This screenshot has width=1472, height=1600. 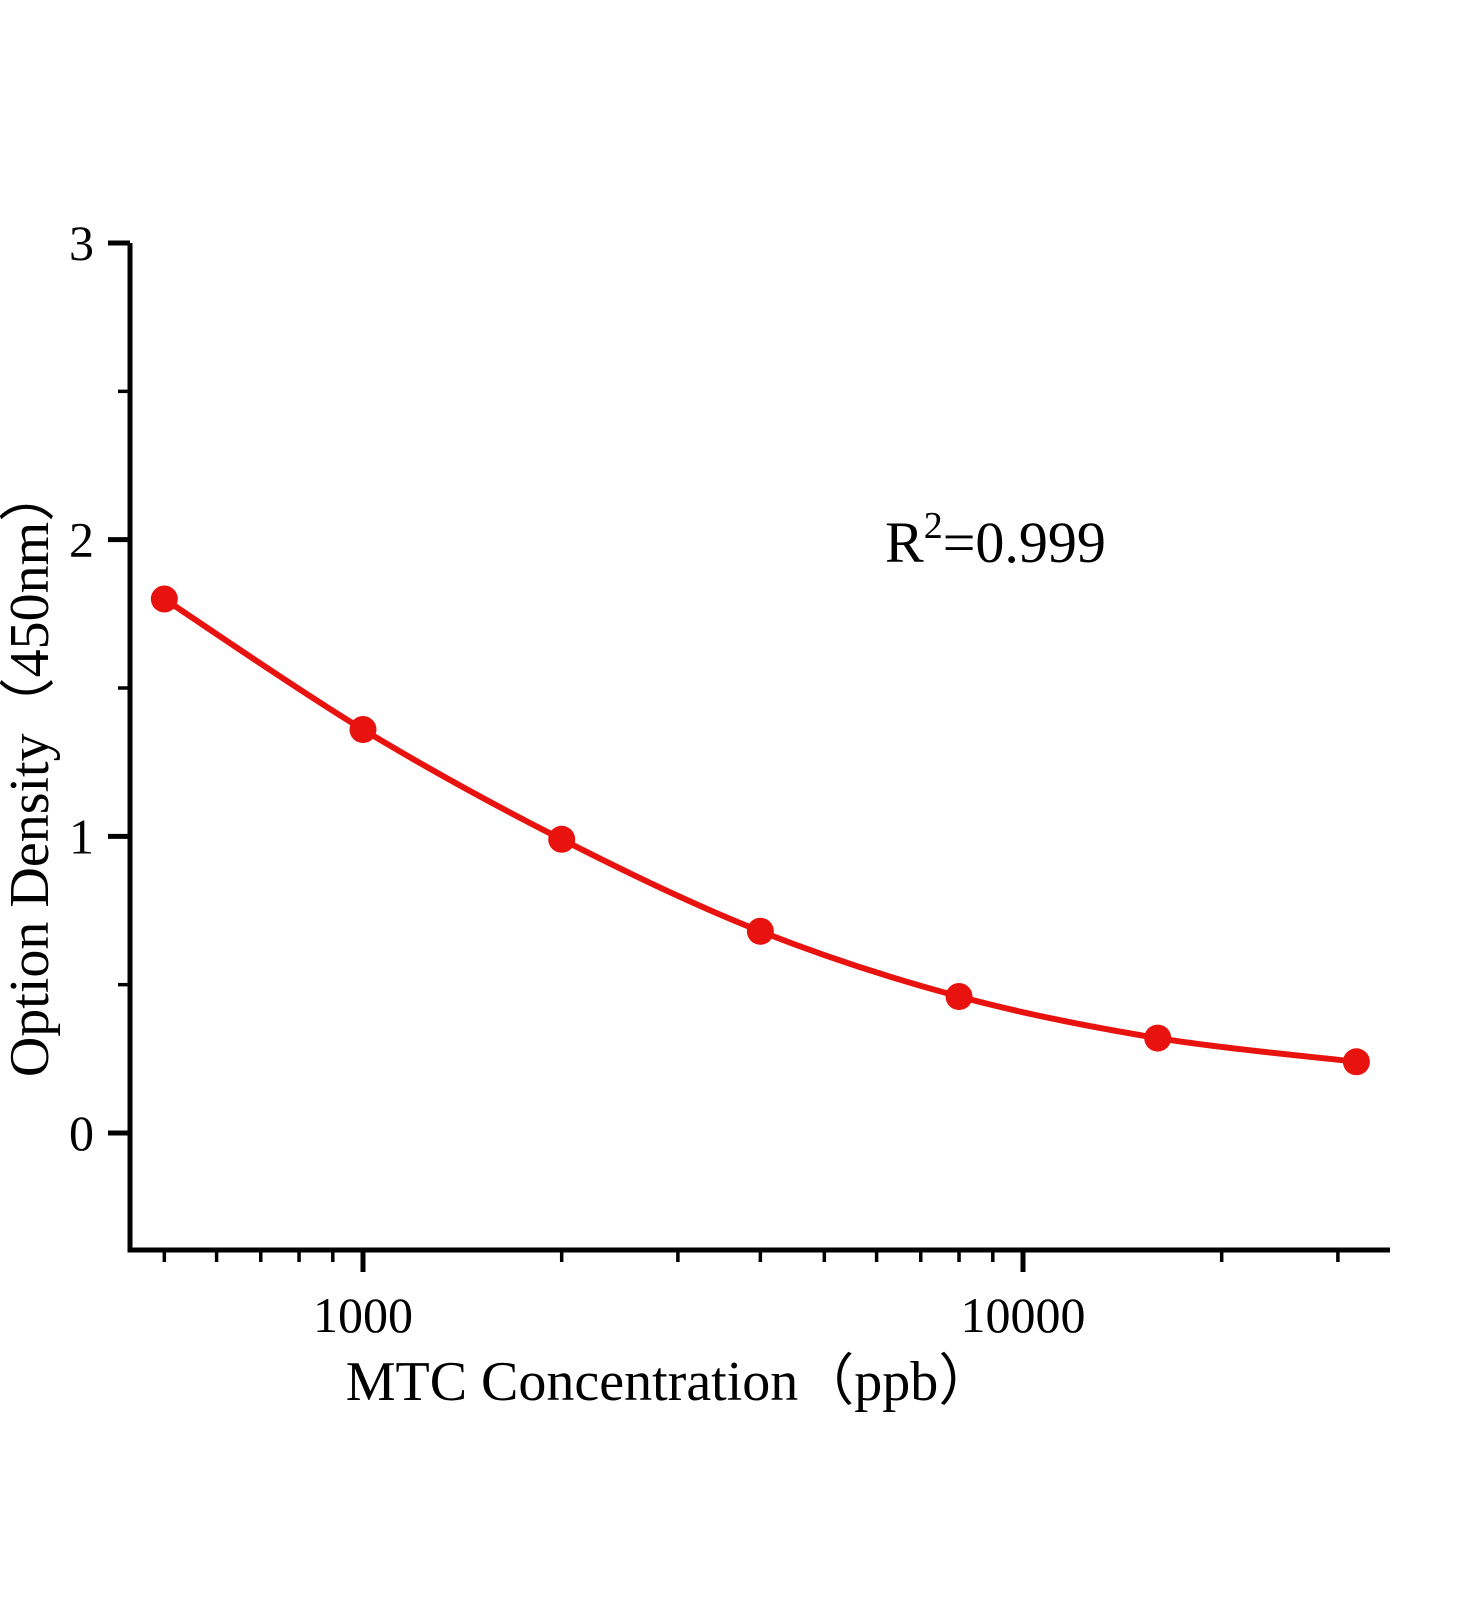 What do you see at coordinates (81, 836) in the screenshot?
I see `y-tick-label: 1` at bounding box center [81, 836].